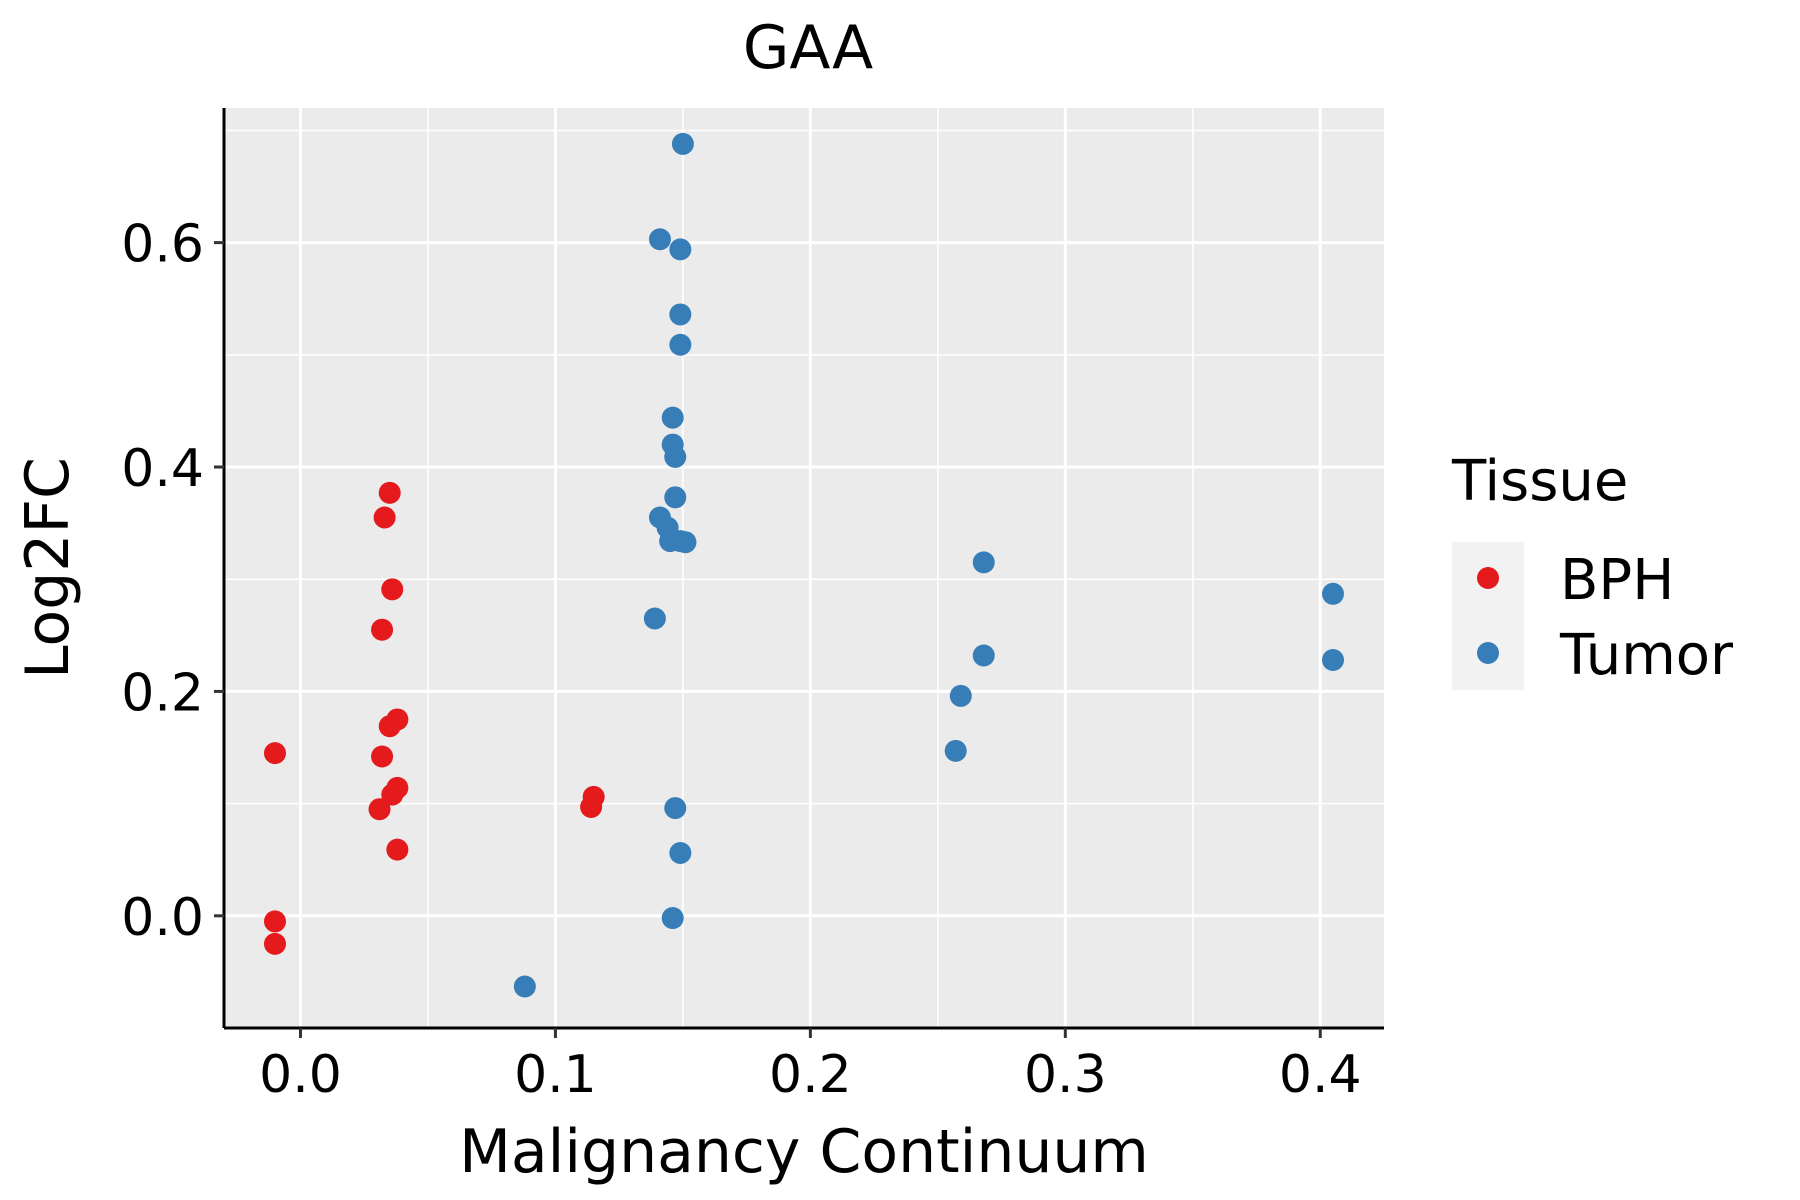  Describe the element at coordinates (808, 48) in the screenshot. I see `chart-title: GAA` at that location.